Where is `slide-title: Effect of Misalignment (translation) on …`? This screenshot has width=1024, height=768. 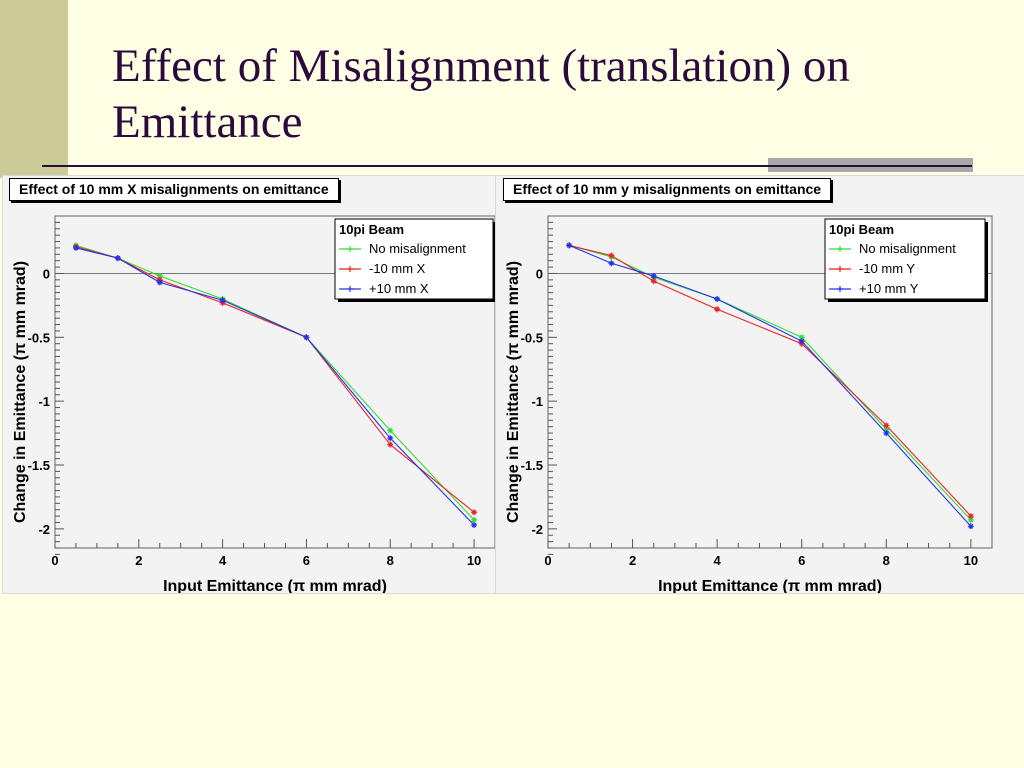
slide-title: Effect of Misalignment (translation) on … is located at coordinates (481, 94).